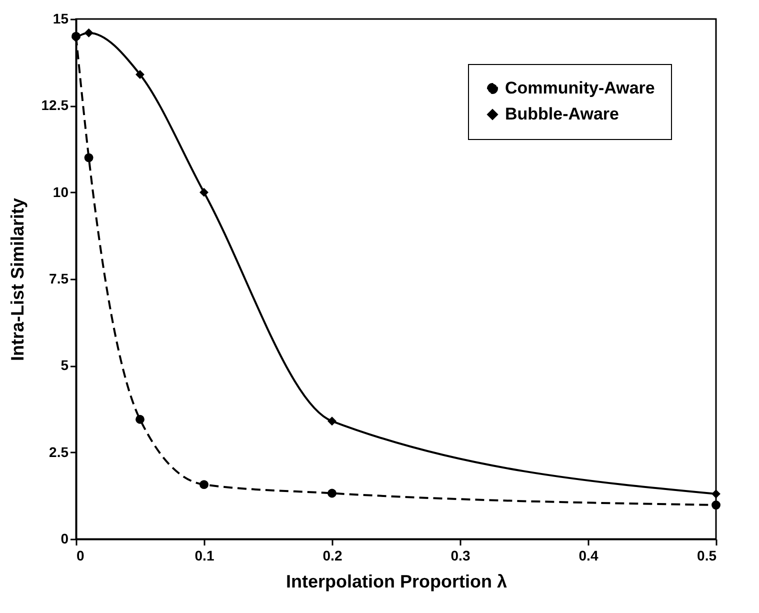 This screenshot has width=759, height=613. I want to click on y-tick-label: 10, so click(60, 192).